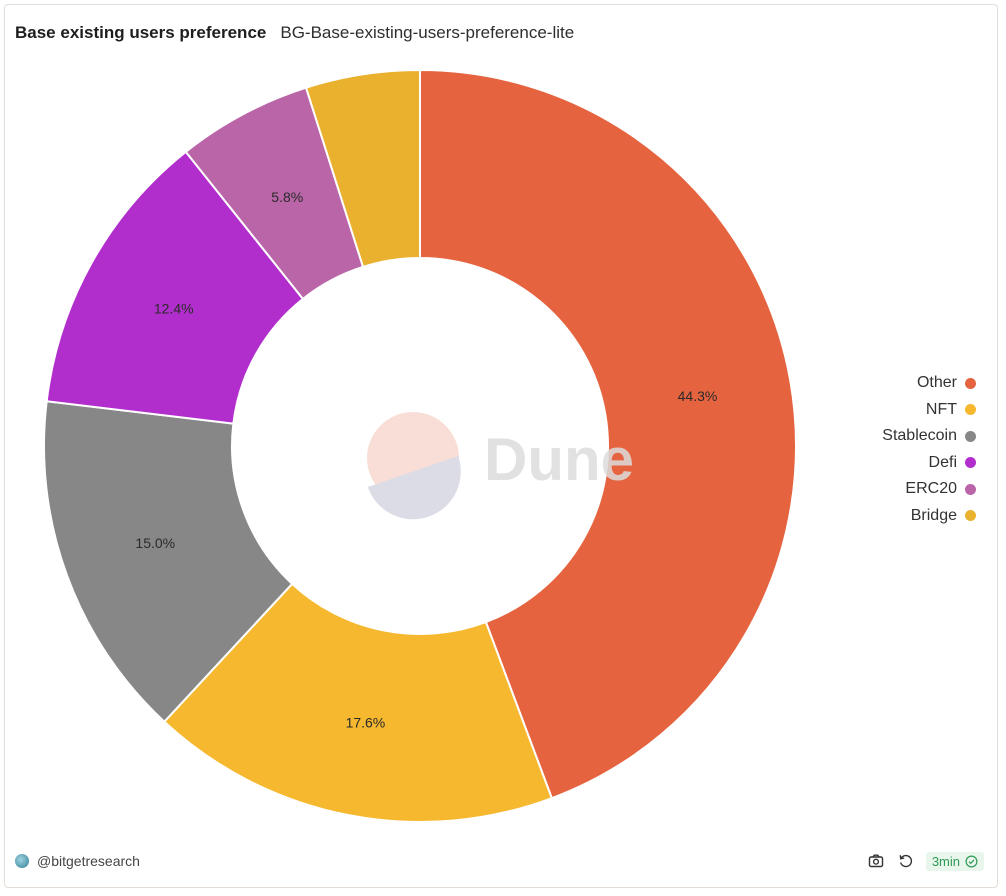  I want to click on legend-label: ERC20, so click(931, 489).